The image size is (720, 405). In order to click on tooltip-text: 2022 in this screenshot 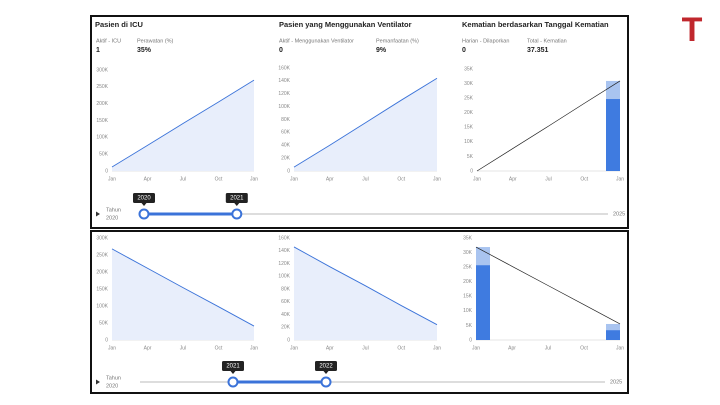, I will do `click(326, 367)`.